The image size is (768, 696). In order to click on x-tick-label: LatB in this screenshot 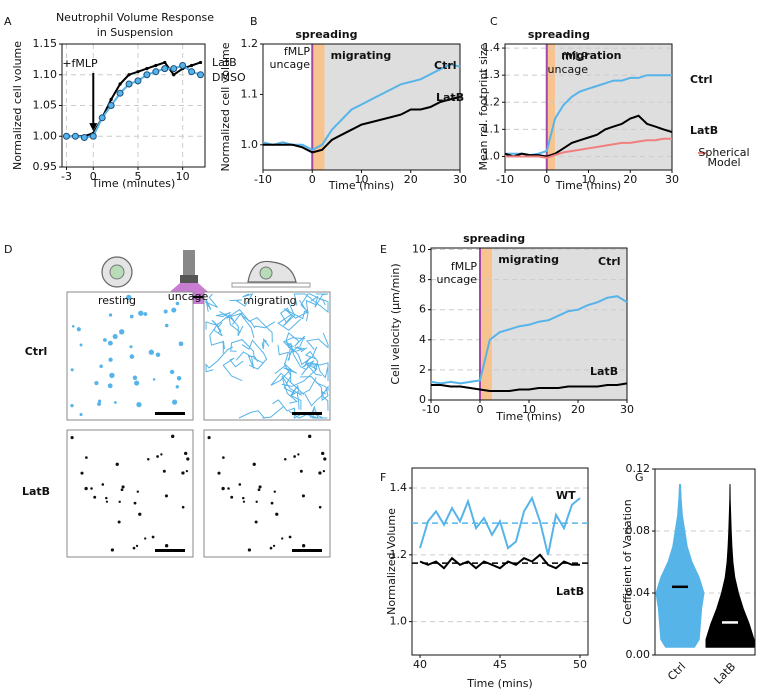, I will do `click(725, 673)`.